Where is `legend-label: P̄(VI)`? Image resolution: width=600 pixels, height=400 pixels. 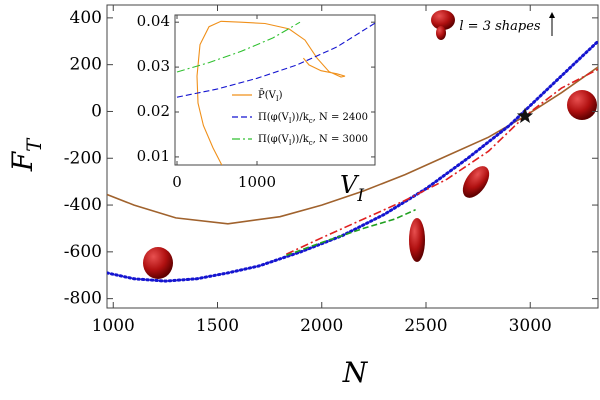
legend-label: P̄(VI) is located at coordinates (270, 96).